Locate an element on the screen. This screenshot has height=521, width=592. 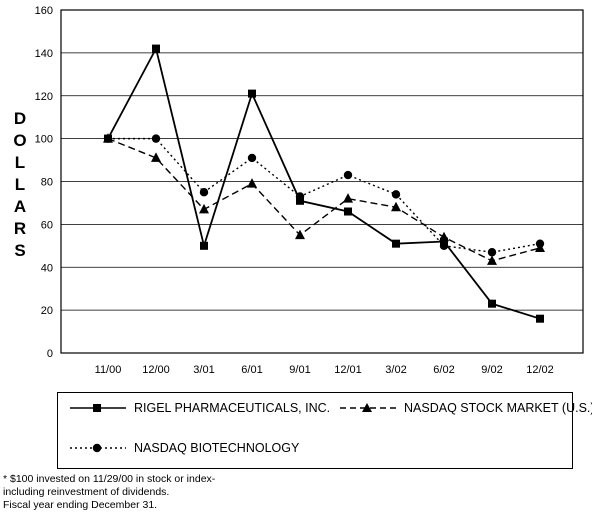
x-tick-label: 9/02 is located at coordinates (491, 370).